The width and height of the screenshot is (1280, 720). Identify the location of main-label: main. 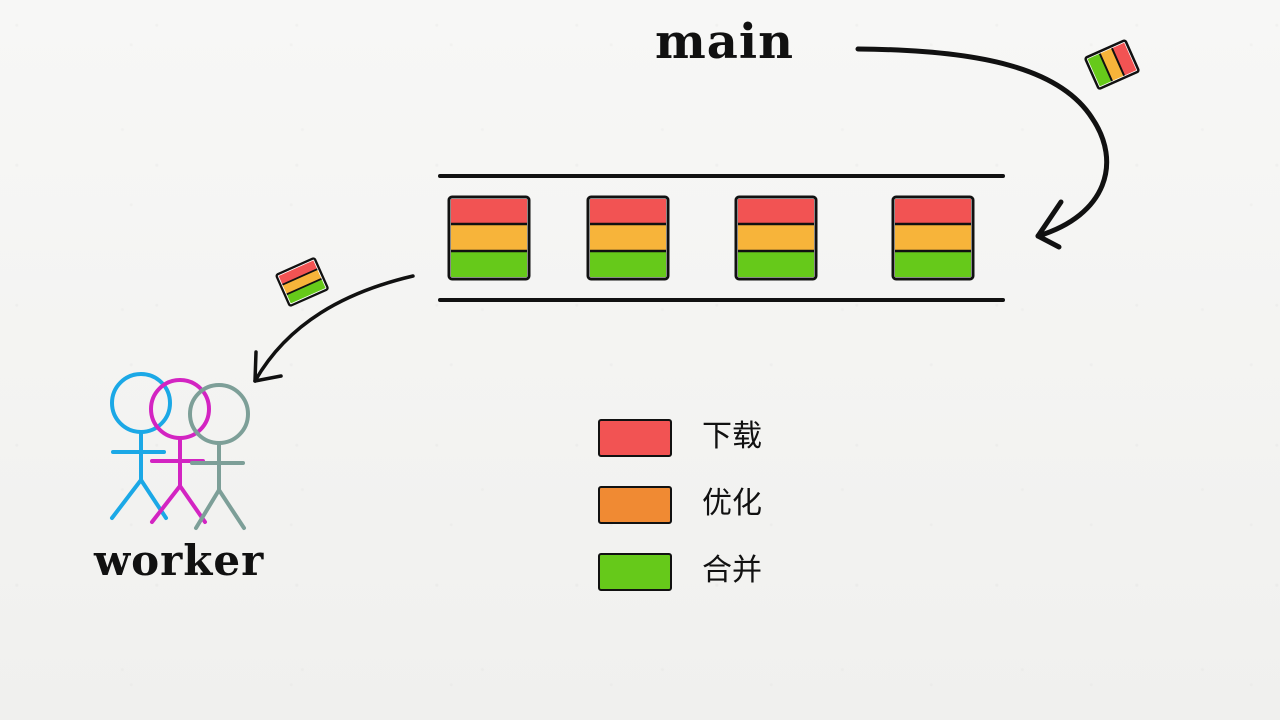
(725, 42).